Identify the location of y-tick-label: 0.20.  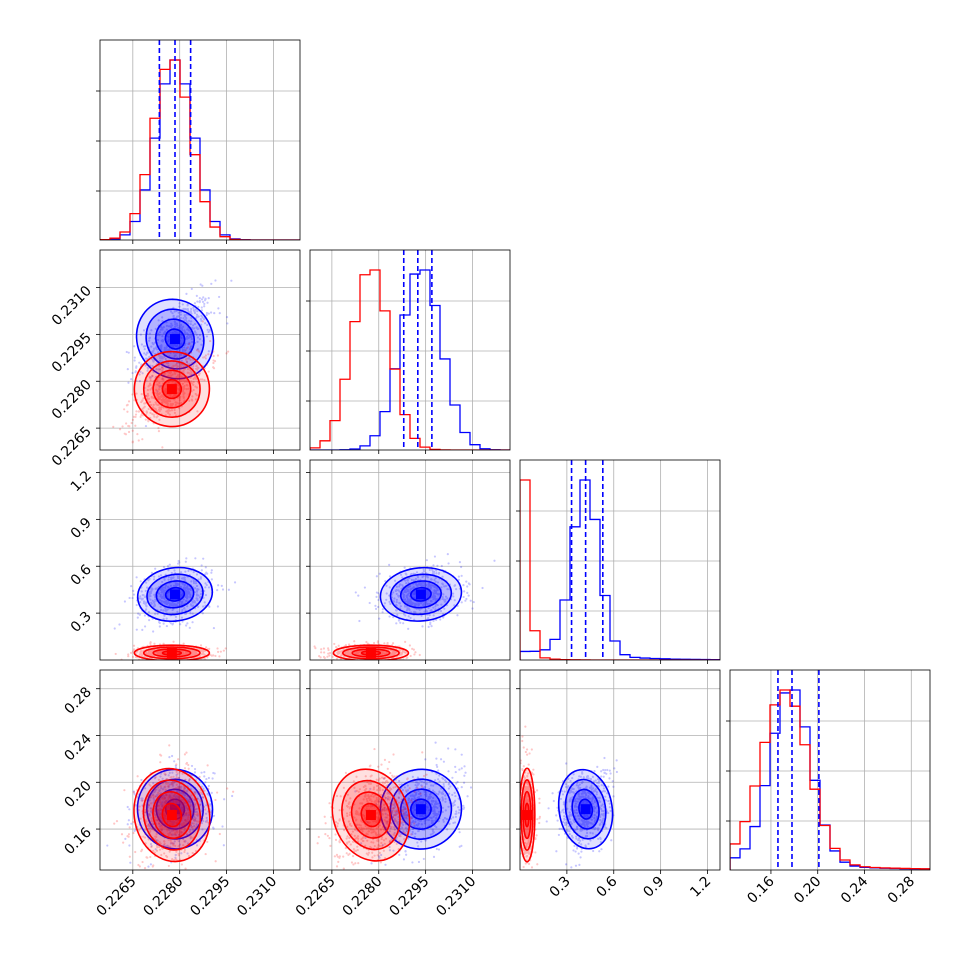
(77, 794).